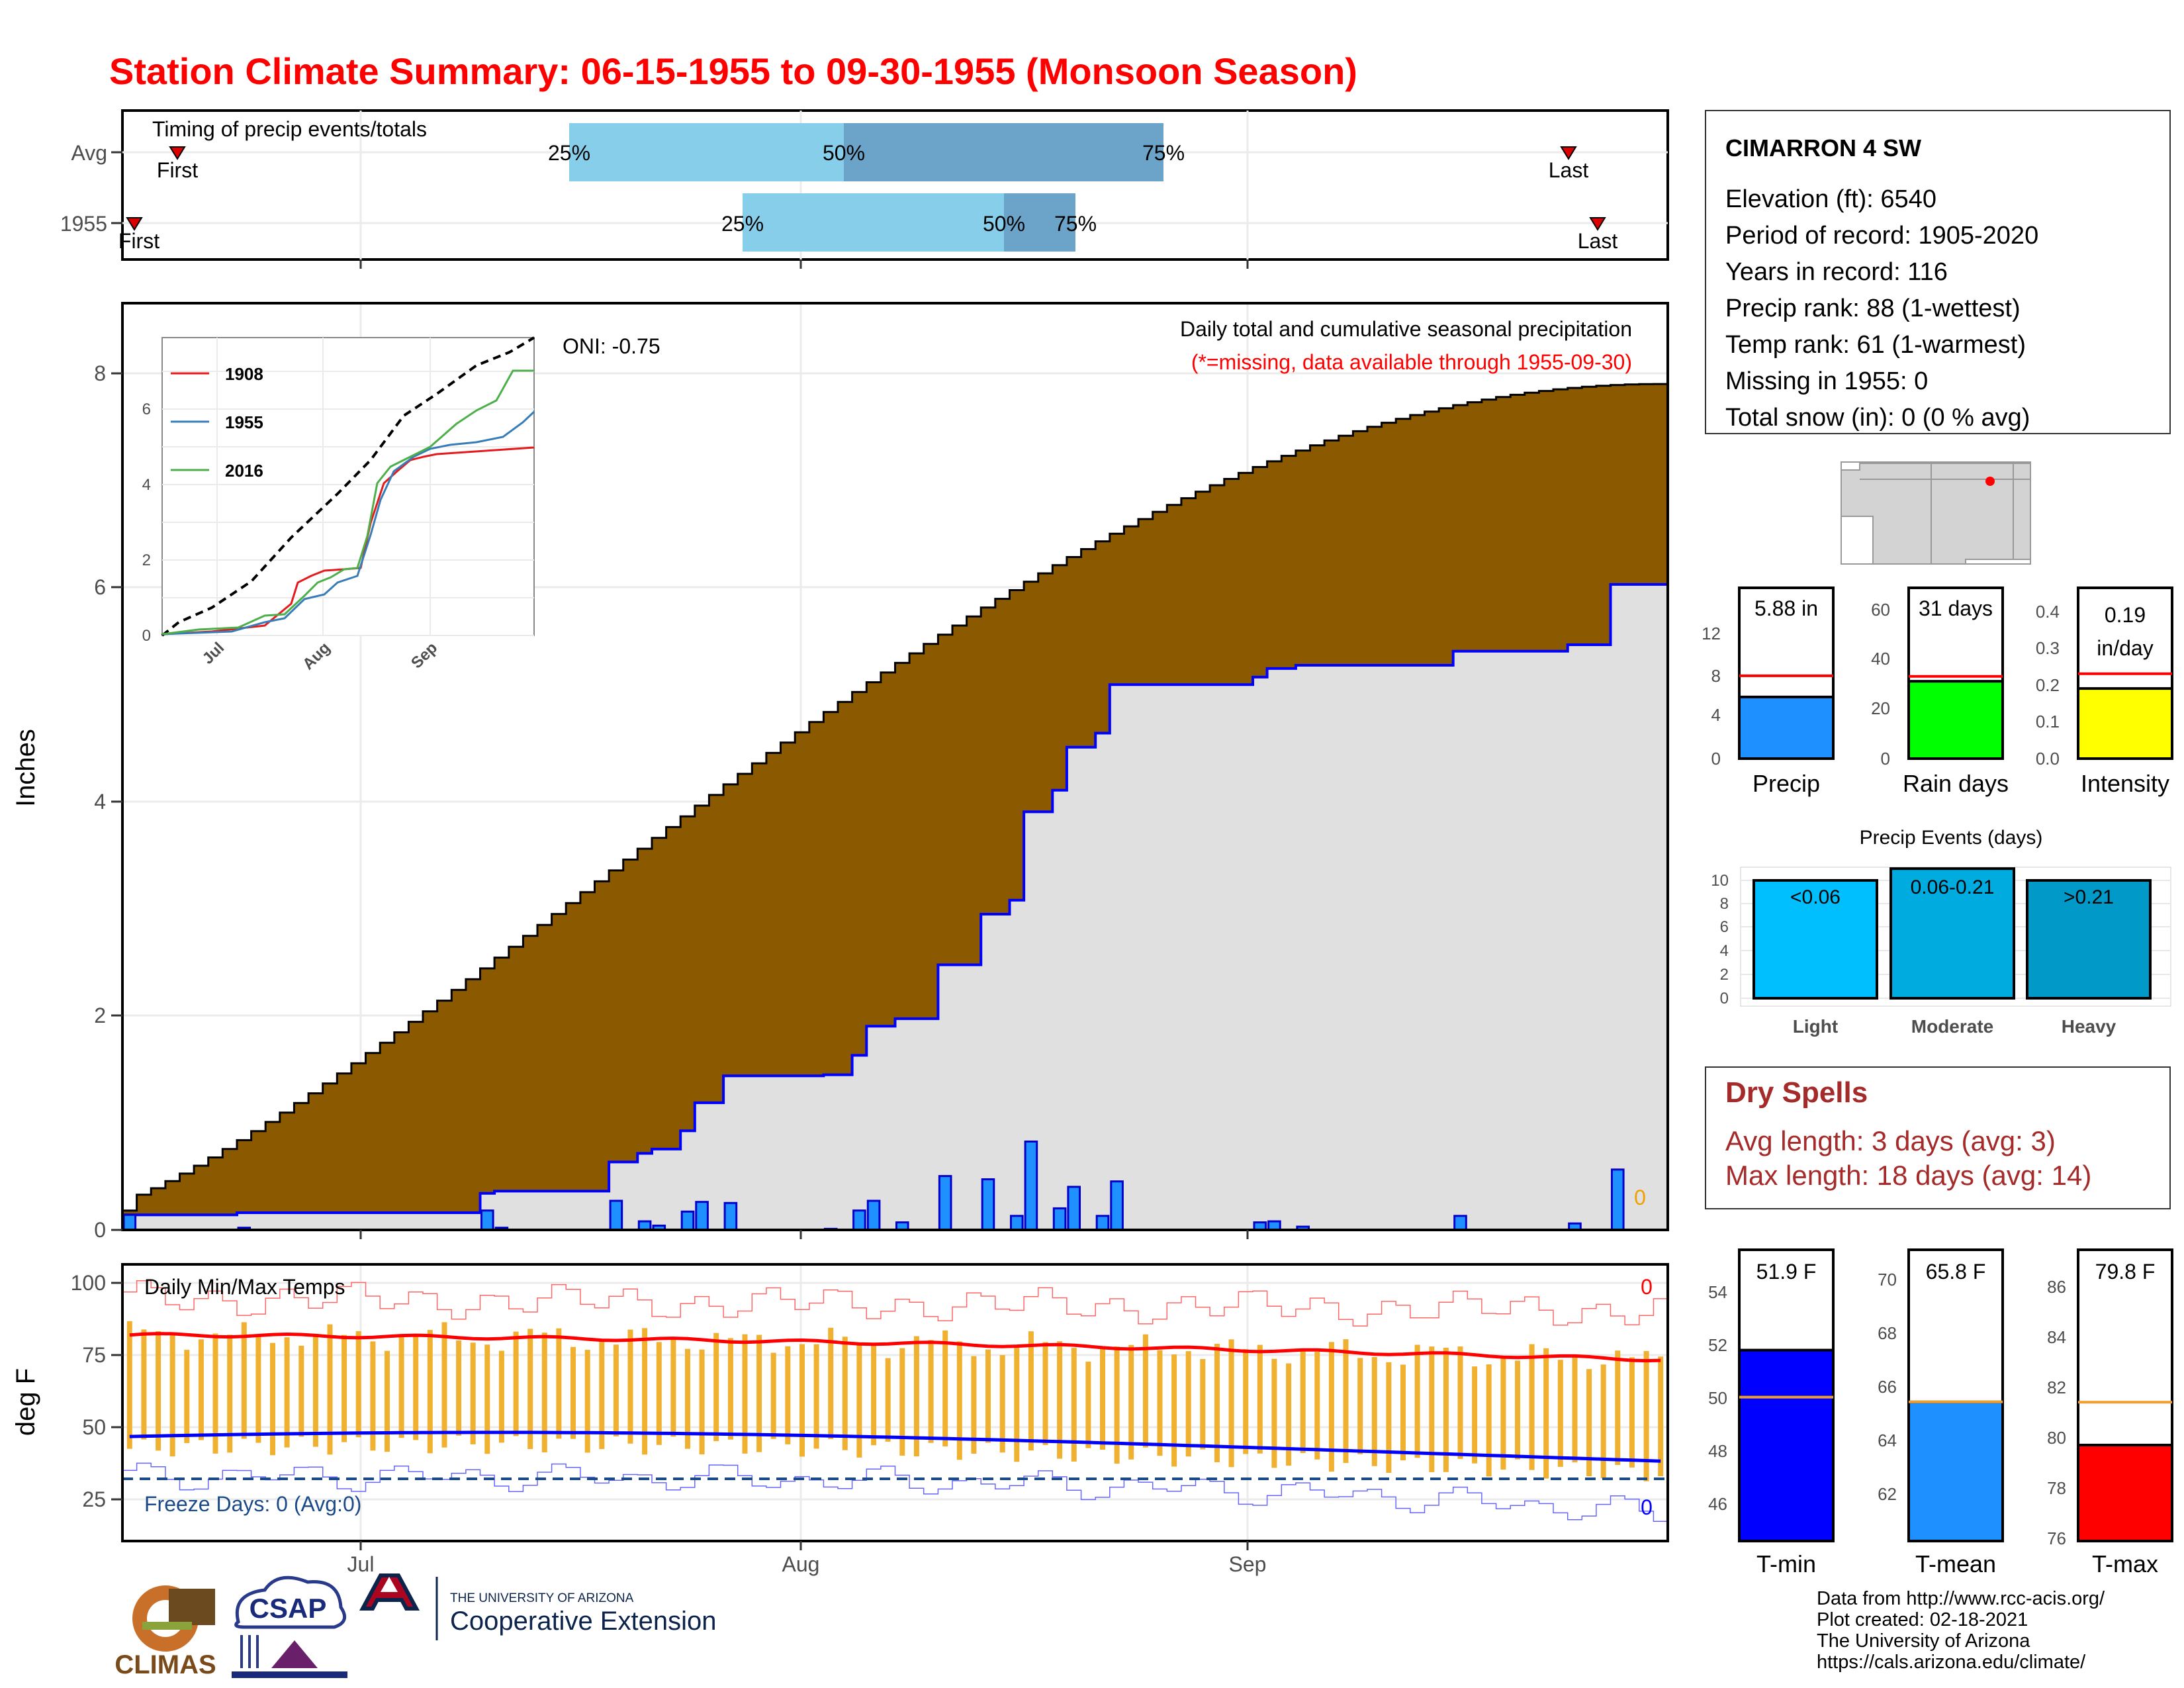 The width and height of the screenshot is (2184, 1688). Describe the element at coordinates (1724, 999) in the screenshot. I see `events-tick: 0` at that location.